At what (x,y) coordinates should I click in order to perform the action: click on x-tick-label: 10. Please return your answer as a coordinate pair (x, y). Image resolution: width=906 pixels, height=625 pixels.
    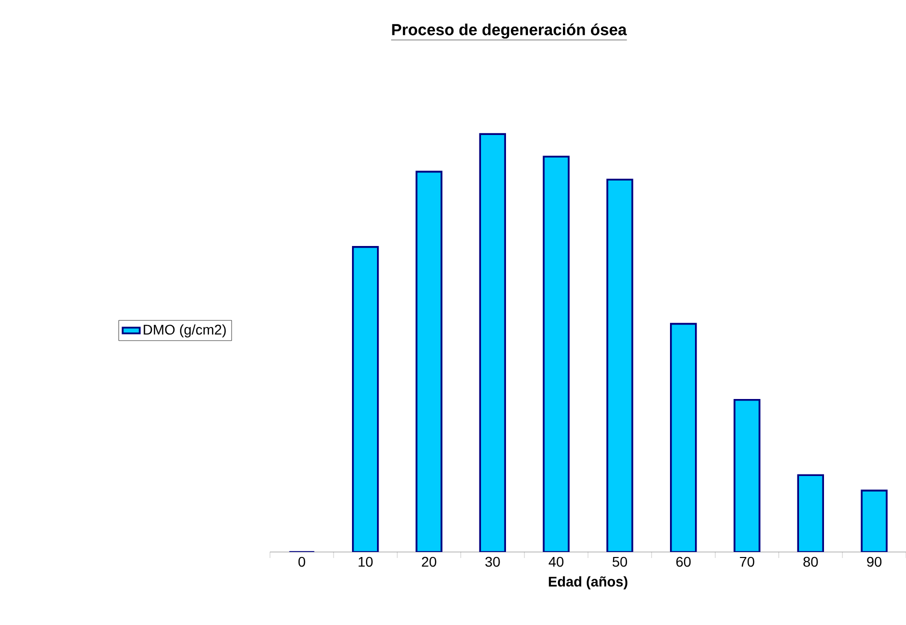
    Looking at the image, I should click on (365, 561).